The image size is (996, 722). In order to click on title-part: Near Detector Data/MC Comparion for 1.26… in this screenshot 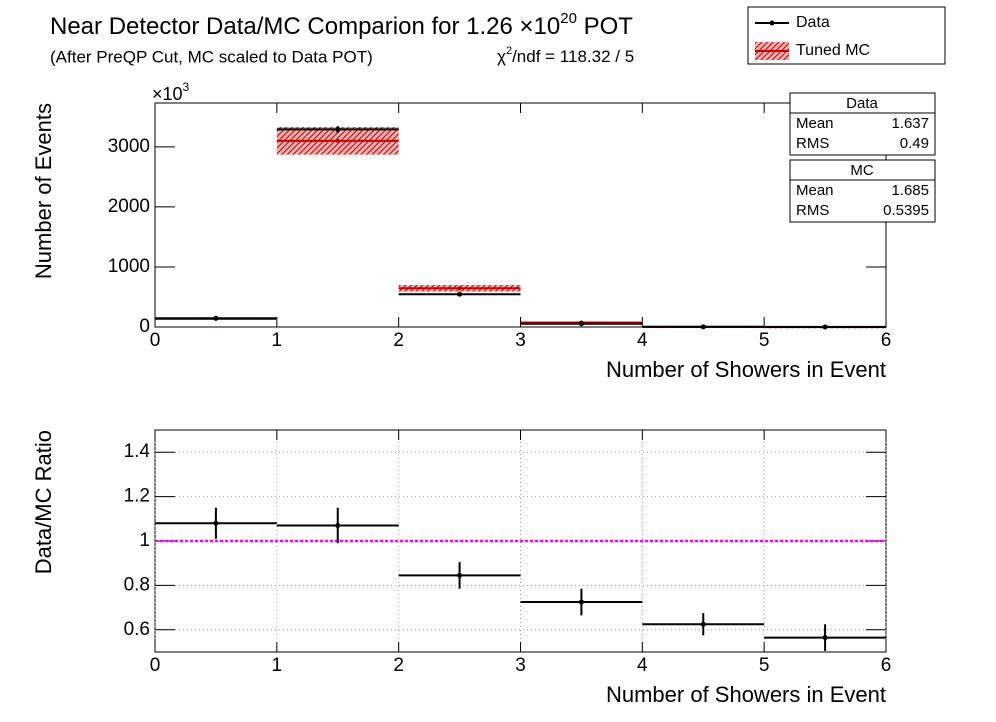, I will do `click(305, 26)`.